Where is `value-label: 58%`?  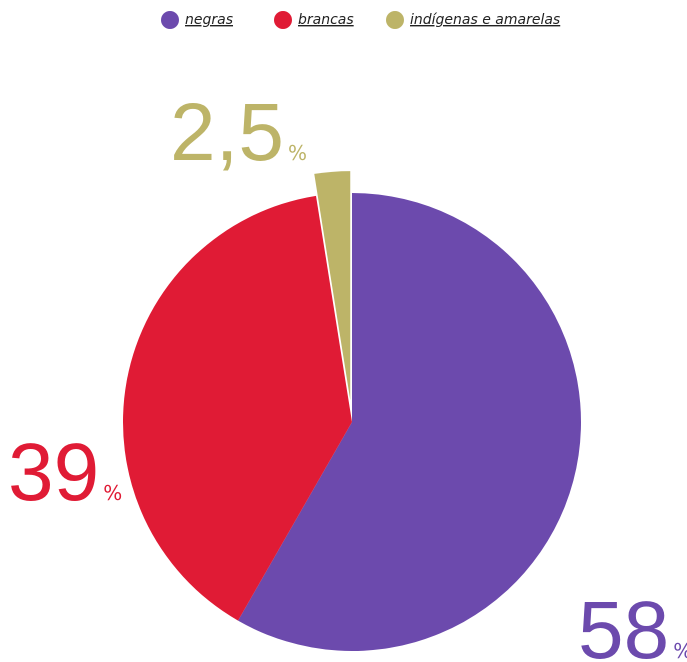 value-label: 58% is located at coordinates (632, 623).